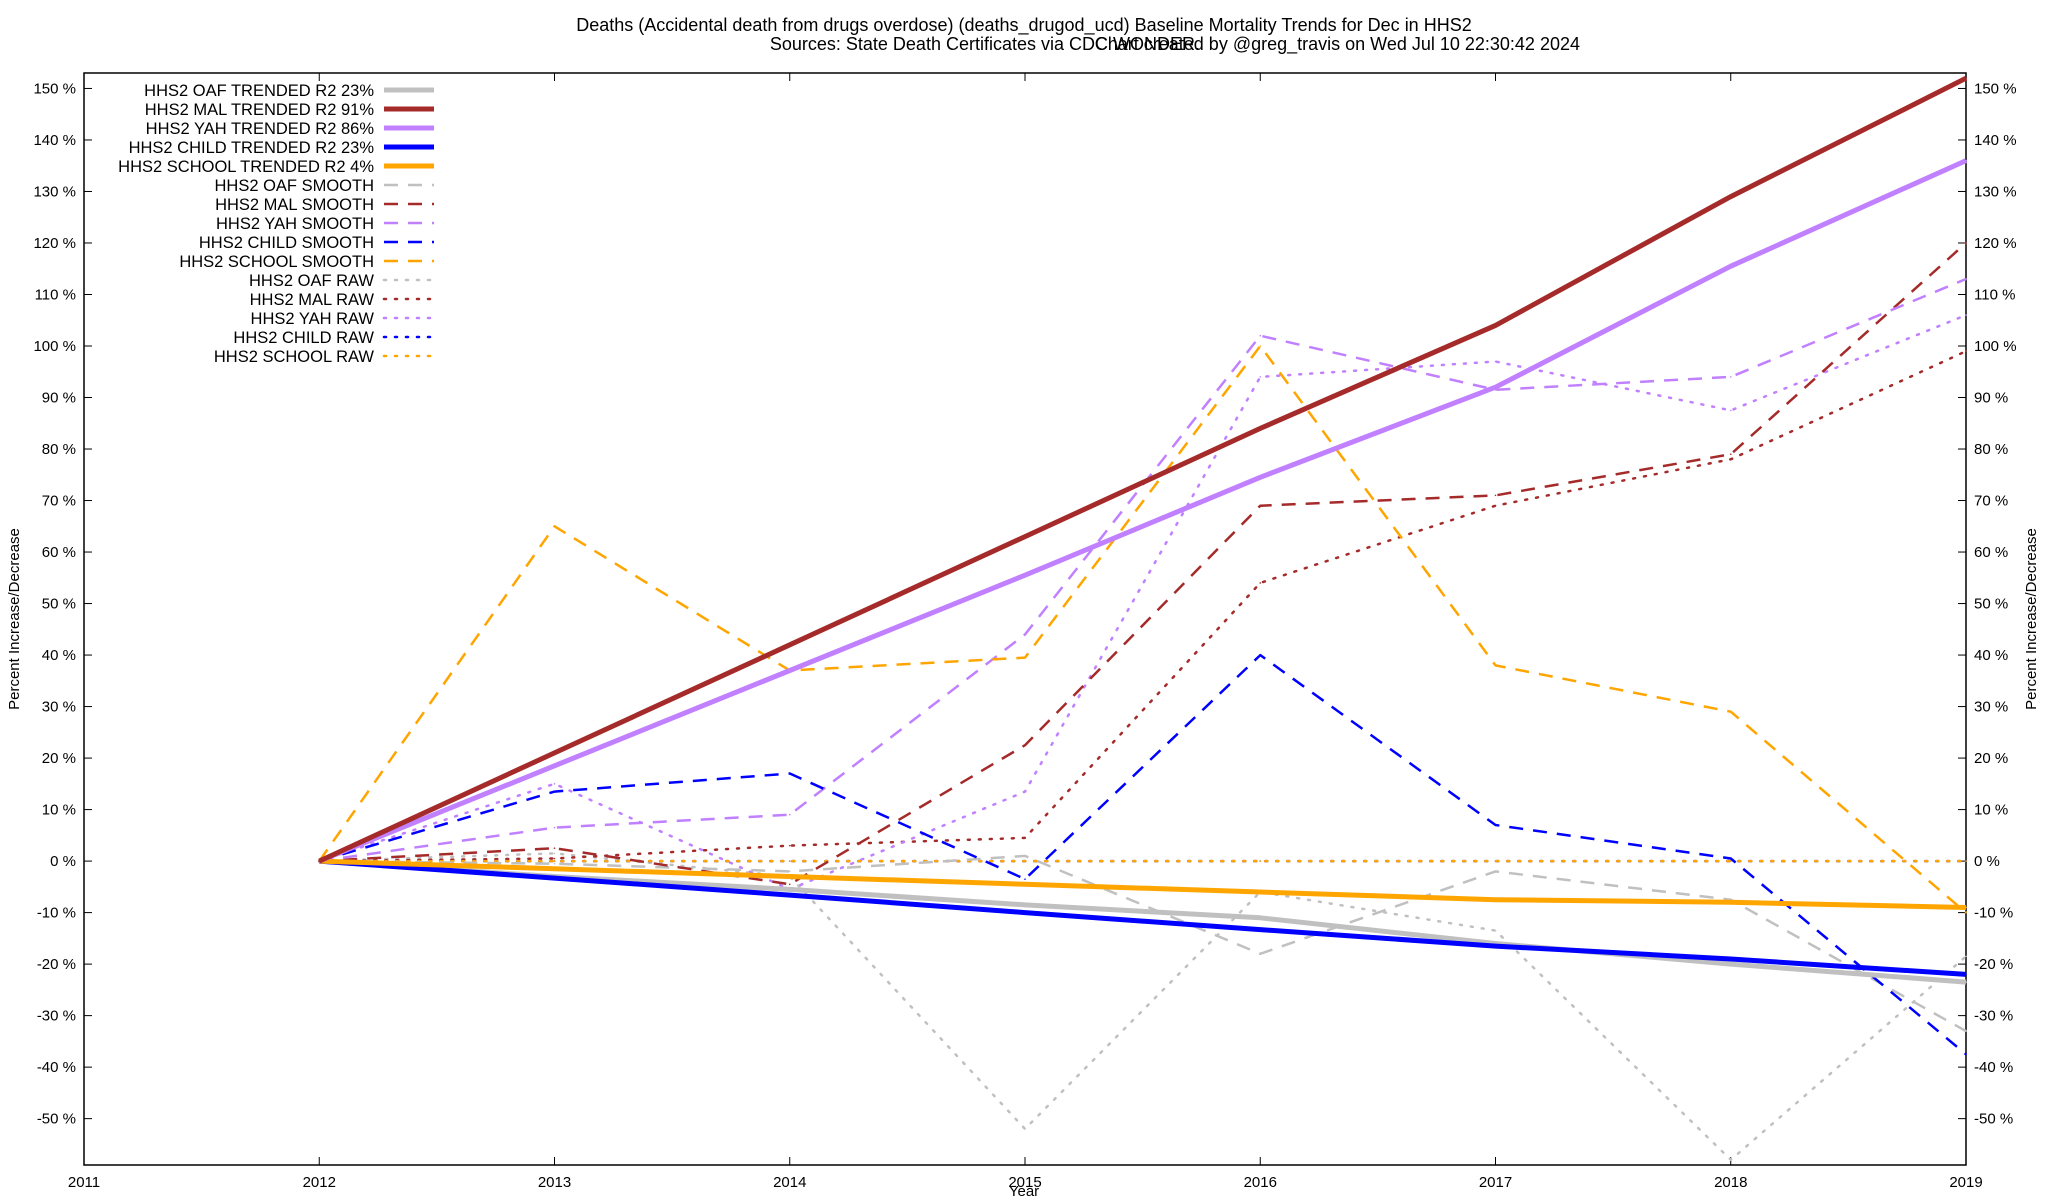  Describe the element at coordinates (59, 501) in the screenshot. I see `y-tick-label-left: 70 %` at that location.